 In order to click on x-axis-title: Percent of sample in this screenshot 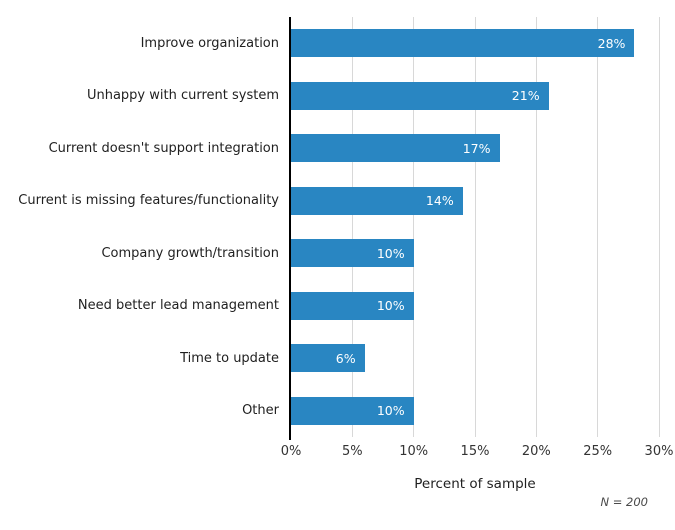, I will do `click(475, 484)`.